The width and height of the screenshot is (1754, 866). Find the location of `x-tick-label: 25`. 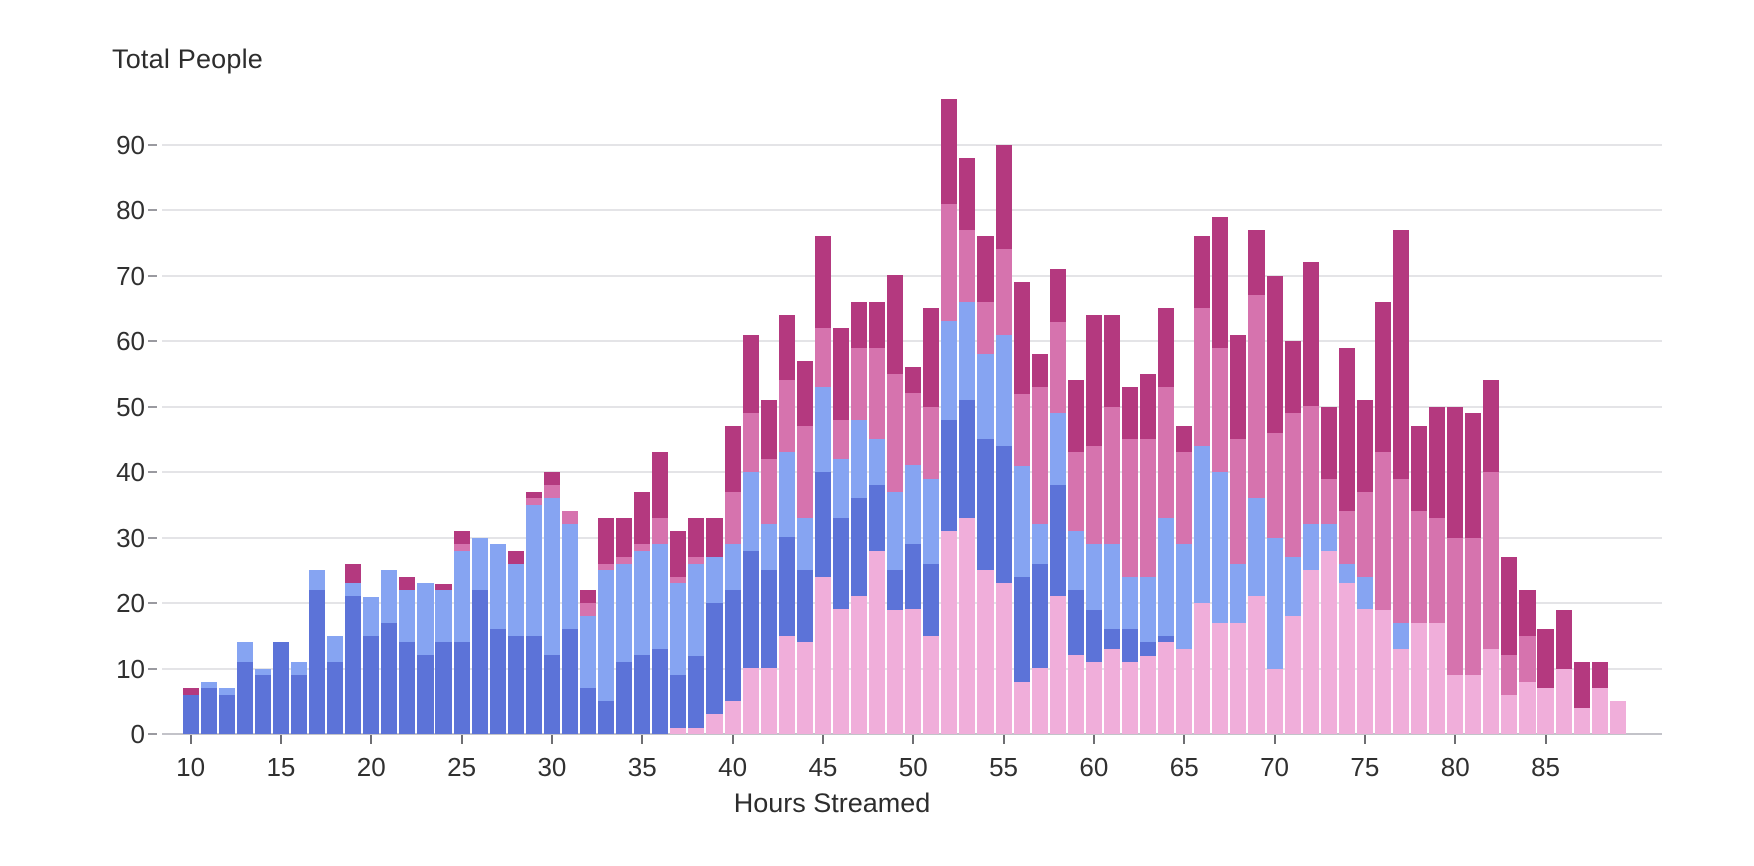

x-tick-label: 25 is located at coordinates (462, 767).